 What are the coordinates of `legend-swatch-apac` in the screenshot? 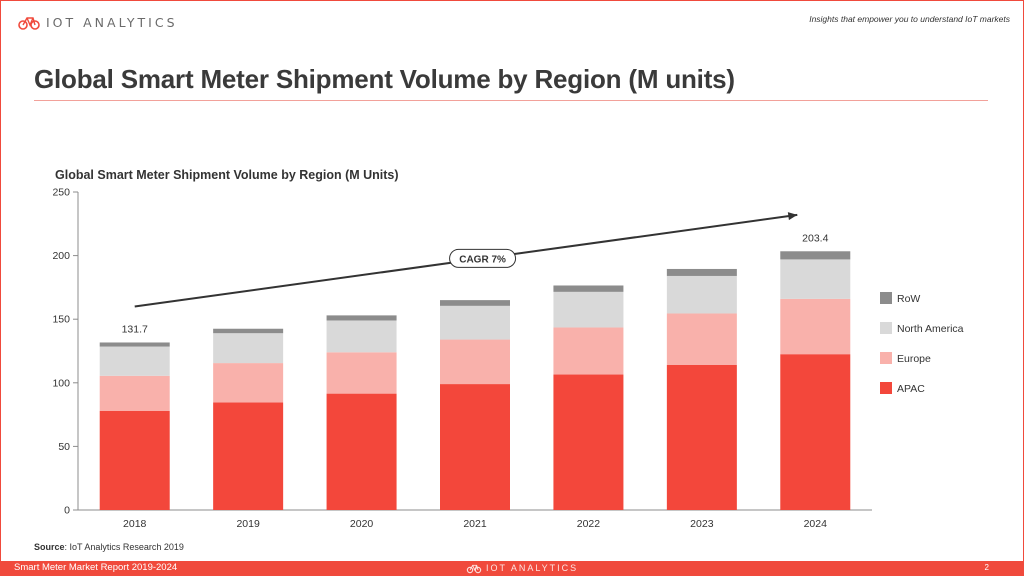 It's located at (886, 388).